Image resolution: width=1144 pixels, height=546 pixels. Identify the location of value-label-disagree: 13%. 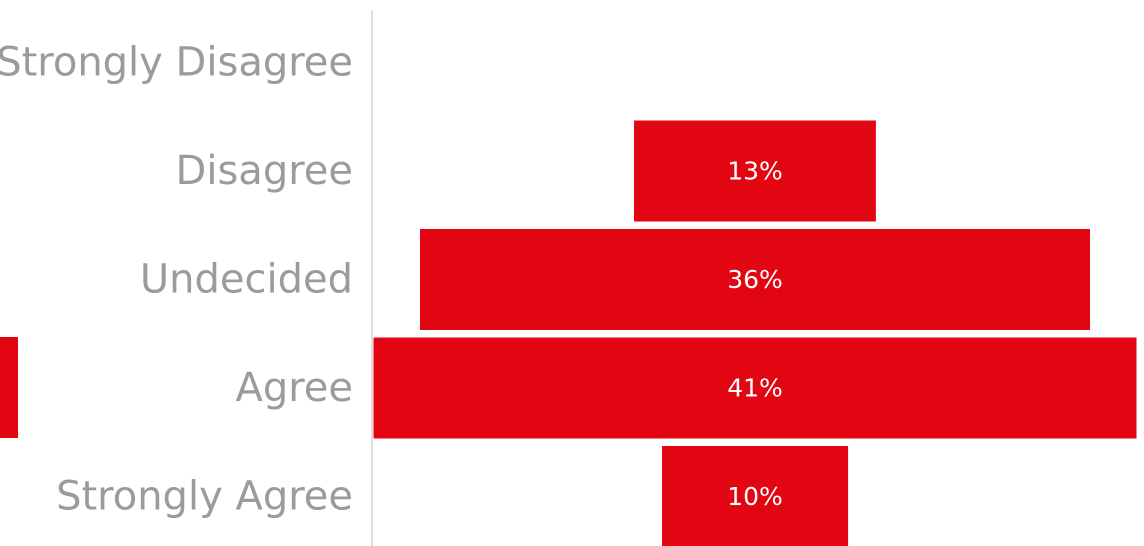
(755, 171).